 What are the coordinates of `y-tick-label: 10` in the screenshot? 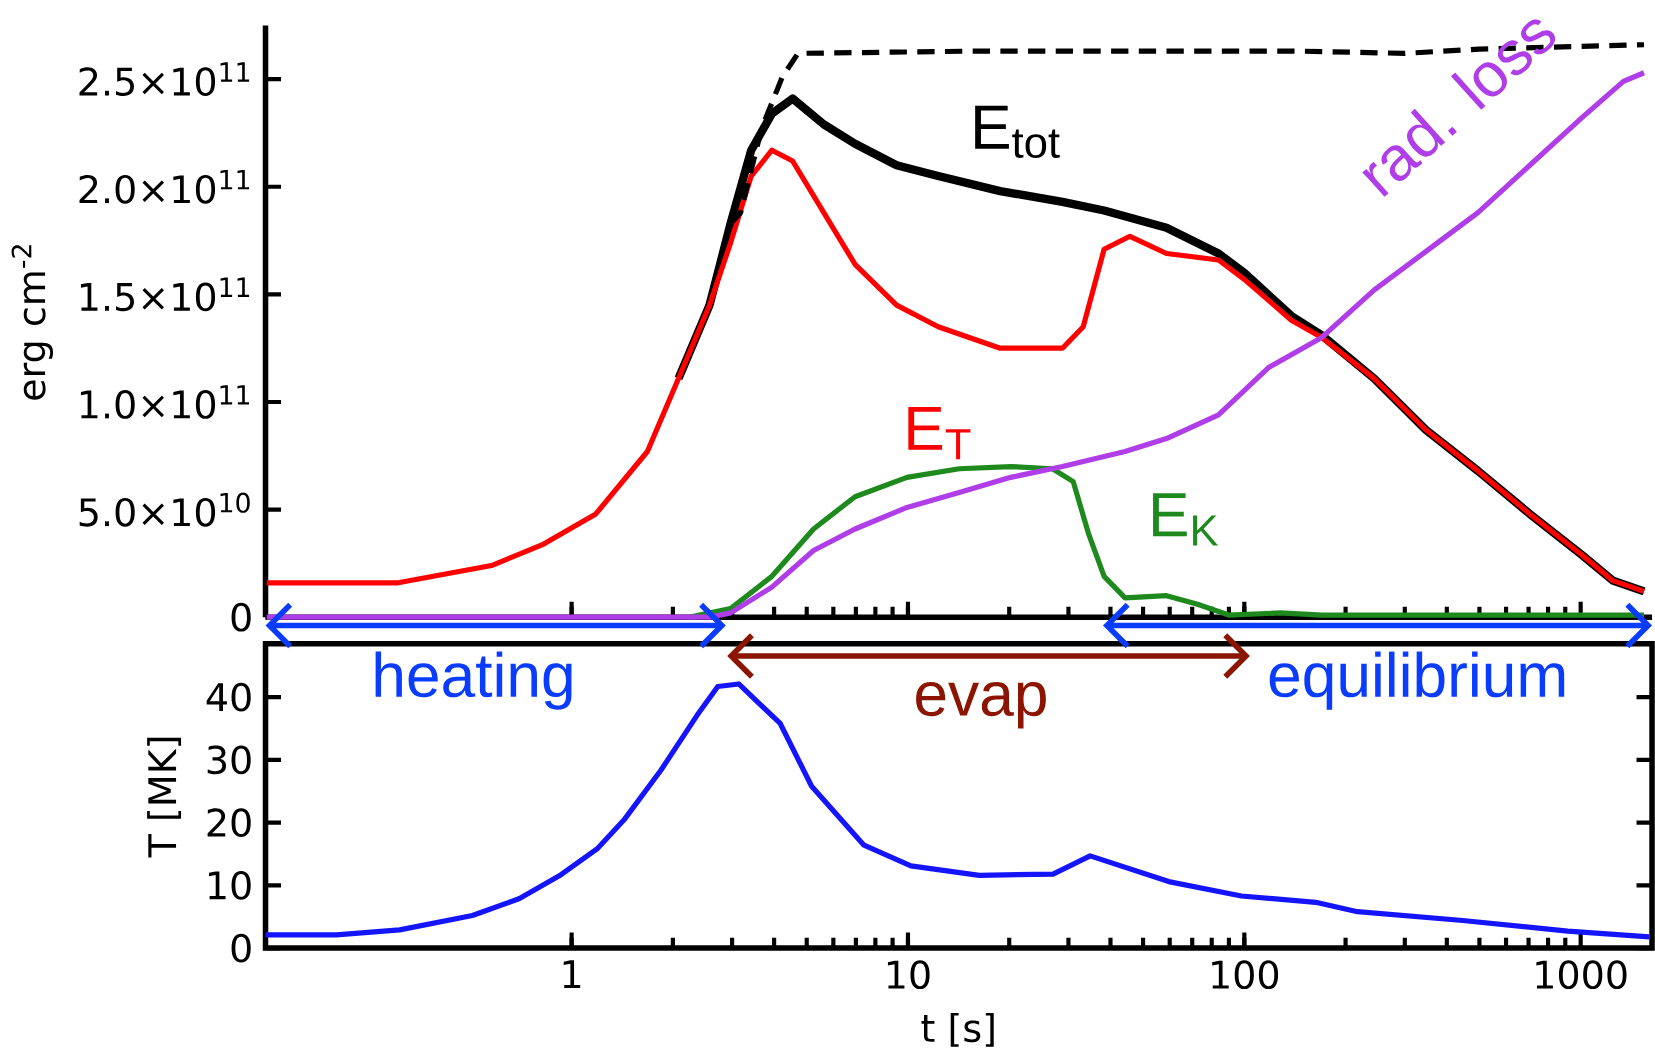 It's located at (230, 885).